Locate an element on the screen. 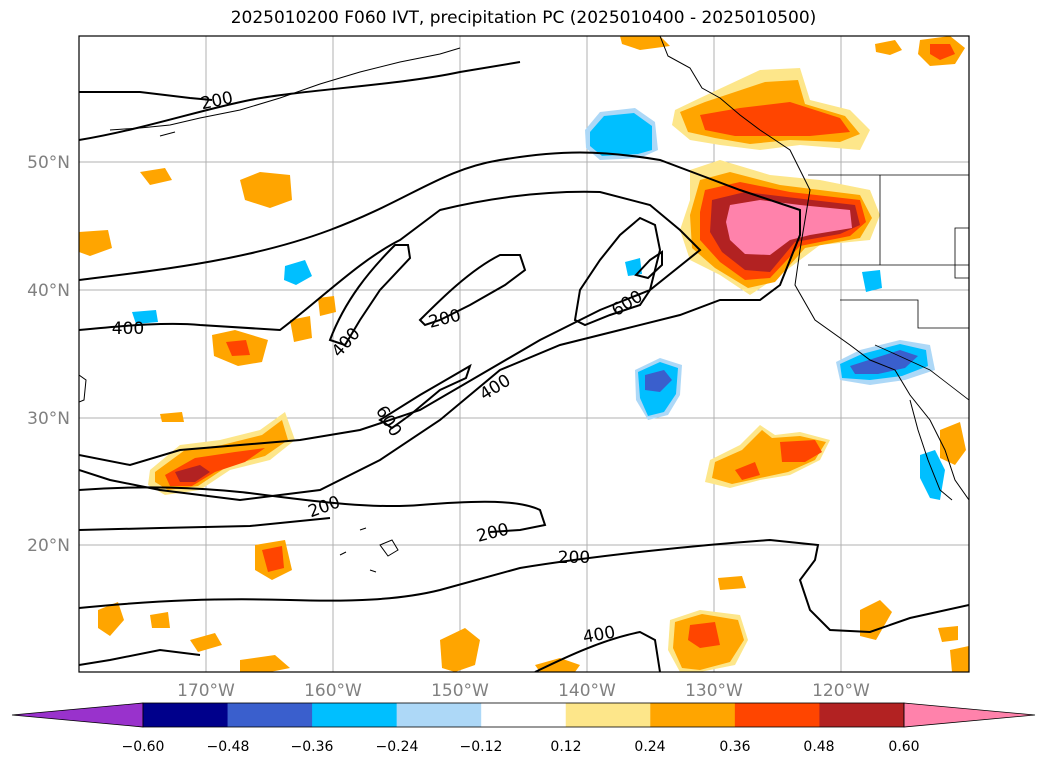 The height and width of the screenshot is (765, 1047). colorbar-tick: −0.36 is located at coordinates (312, 747).